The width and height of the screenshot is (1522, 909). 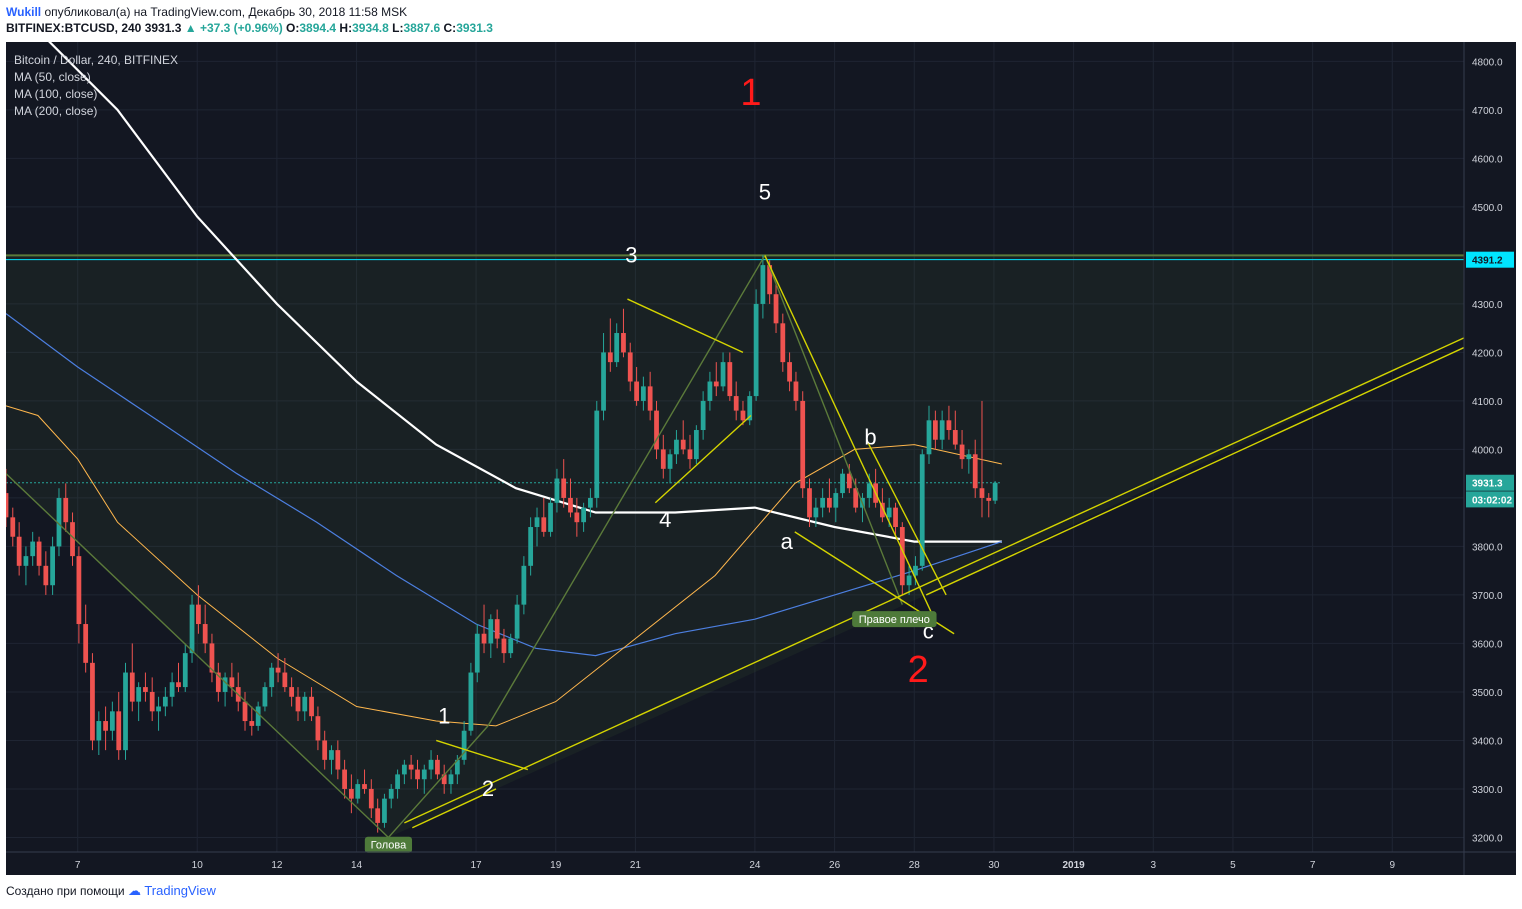 I want to click on wave-label: 4, so click(x=665, y=519).